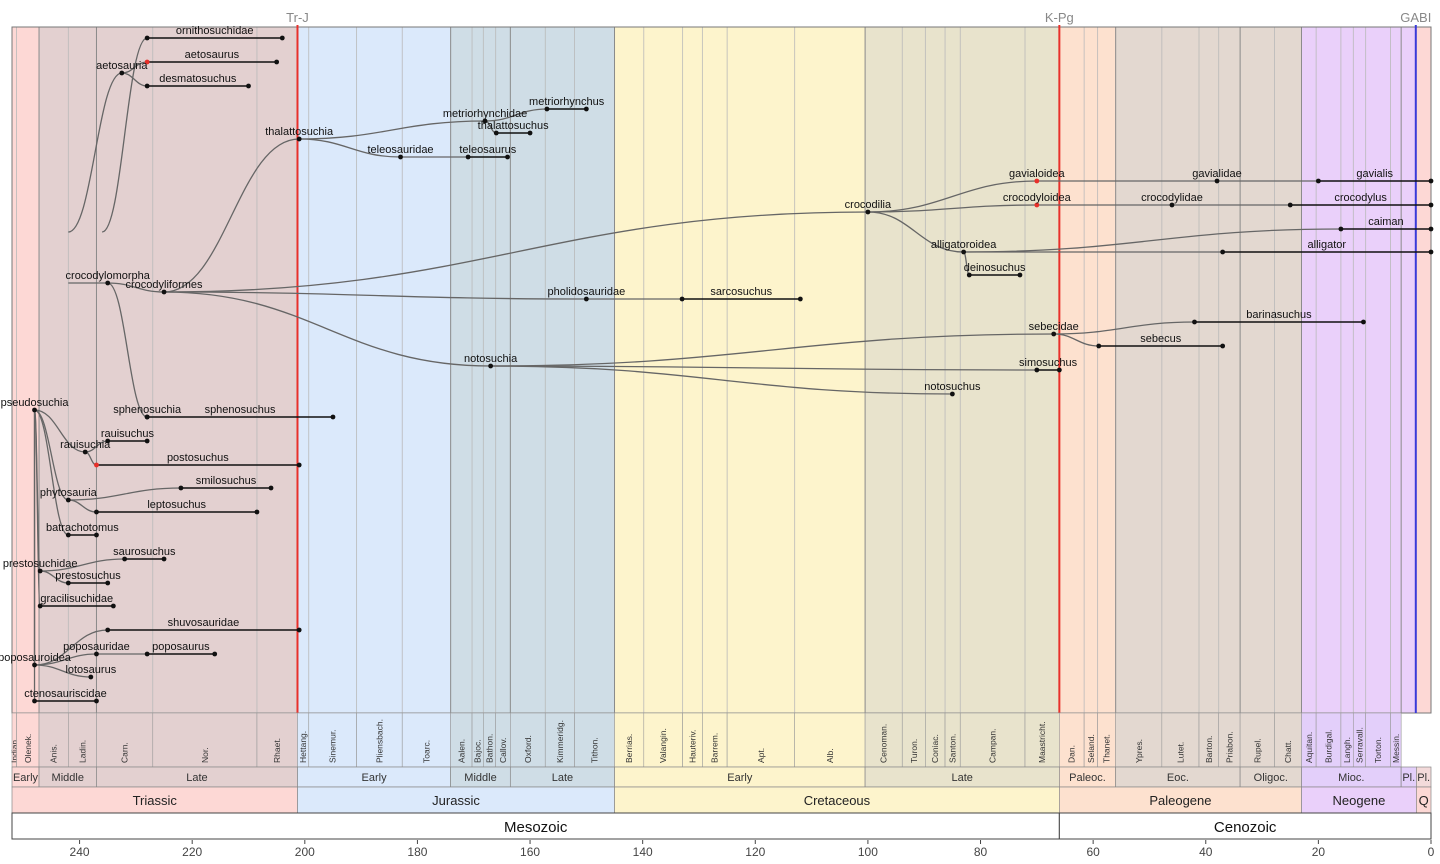 The image size is (1440, 864). I want to click on stage-label: Campan., so click(993, 746).